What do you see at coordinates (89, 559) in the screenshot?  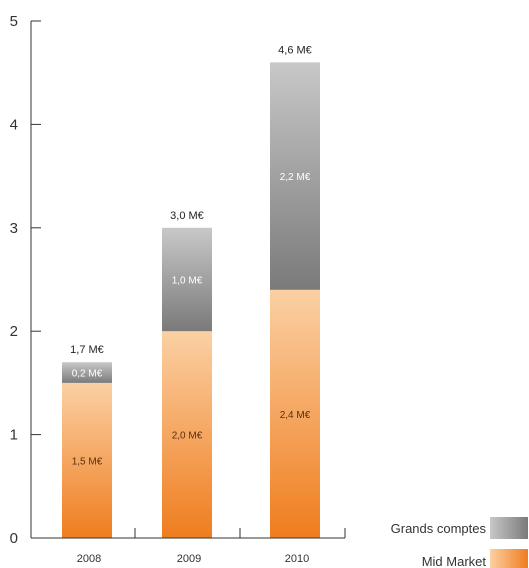 I see `x-category-label: 2008` at bounding box center [89, 559].